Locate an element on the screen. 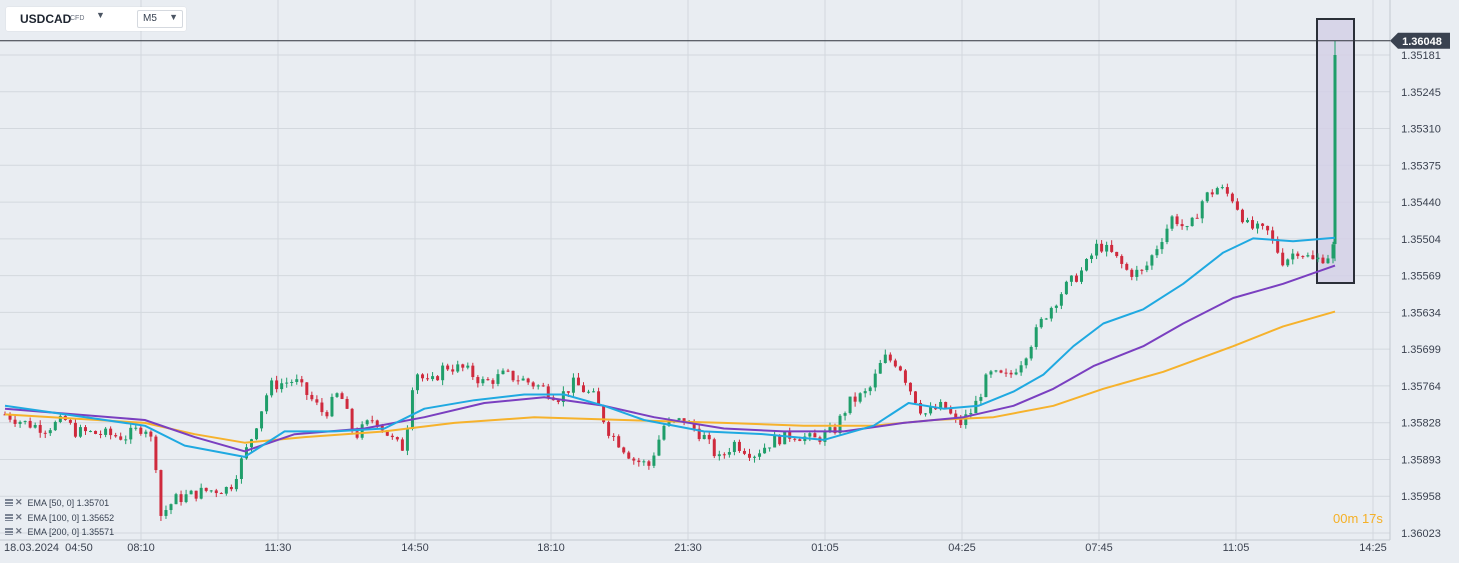 The height and width of the screenshot is (563, 1459). candle-countdown: 00m 17s is located at coordinates (1358, 518).